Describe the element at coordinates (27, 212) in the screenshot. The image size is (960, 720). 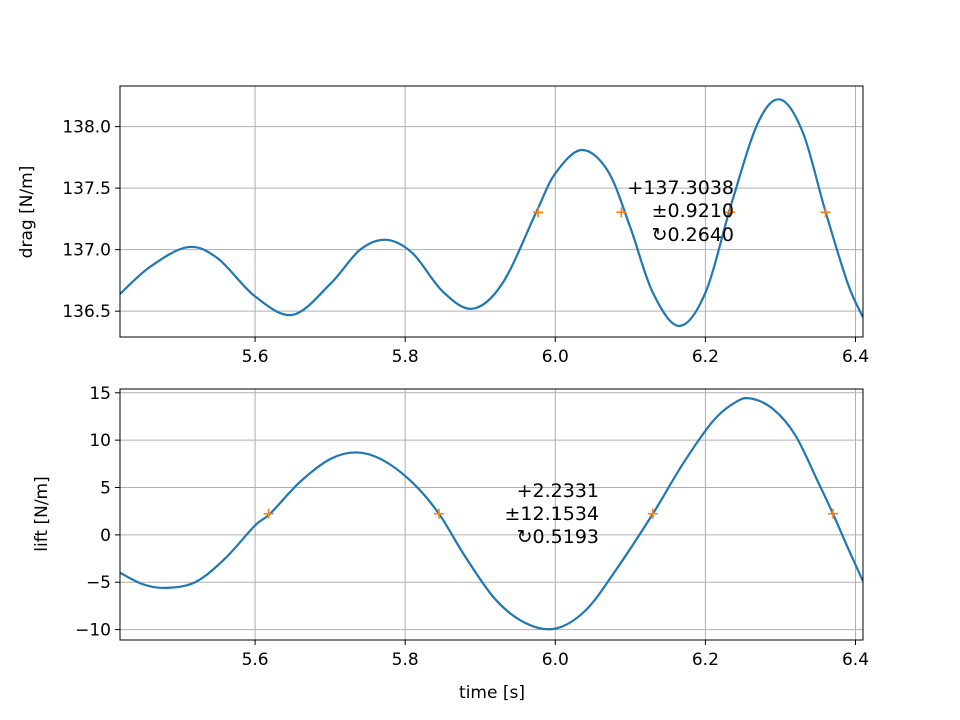
I see `drag-ylabel: drag [N/m]` at that location.